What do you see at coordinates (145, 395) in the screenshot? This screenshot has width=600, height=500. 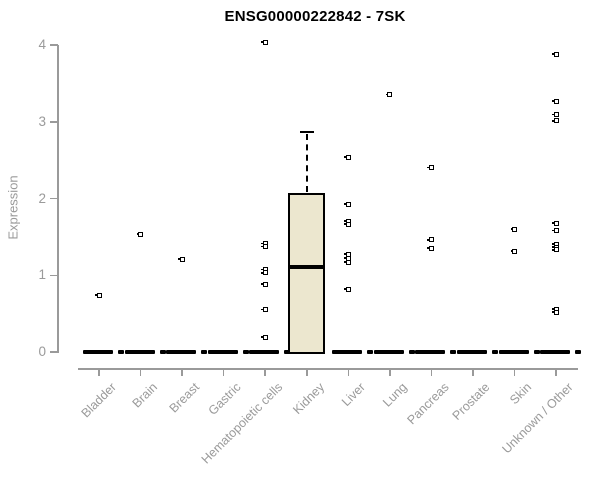 I see `x-tick-label: Brain` at bounding box center [145, 395].